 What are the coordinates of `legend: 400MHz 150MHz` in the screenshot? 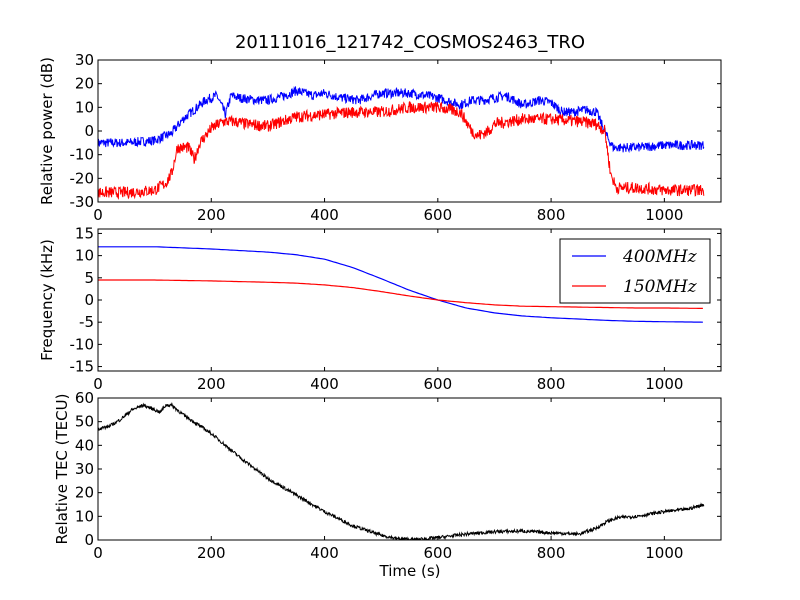 It's located at (635, 271).